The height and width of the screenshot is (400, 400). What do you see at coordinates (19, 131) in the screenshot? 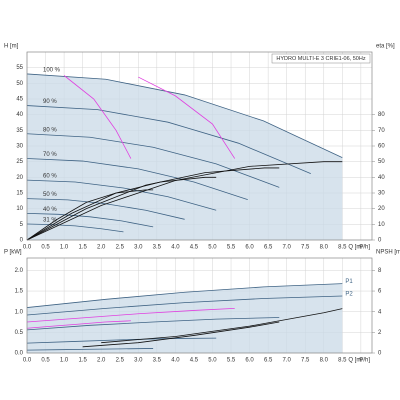
I see `y-tick-label: 35` at bounding box center [19, 131].